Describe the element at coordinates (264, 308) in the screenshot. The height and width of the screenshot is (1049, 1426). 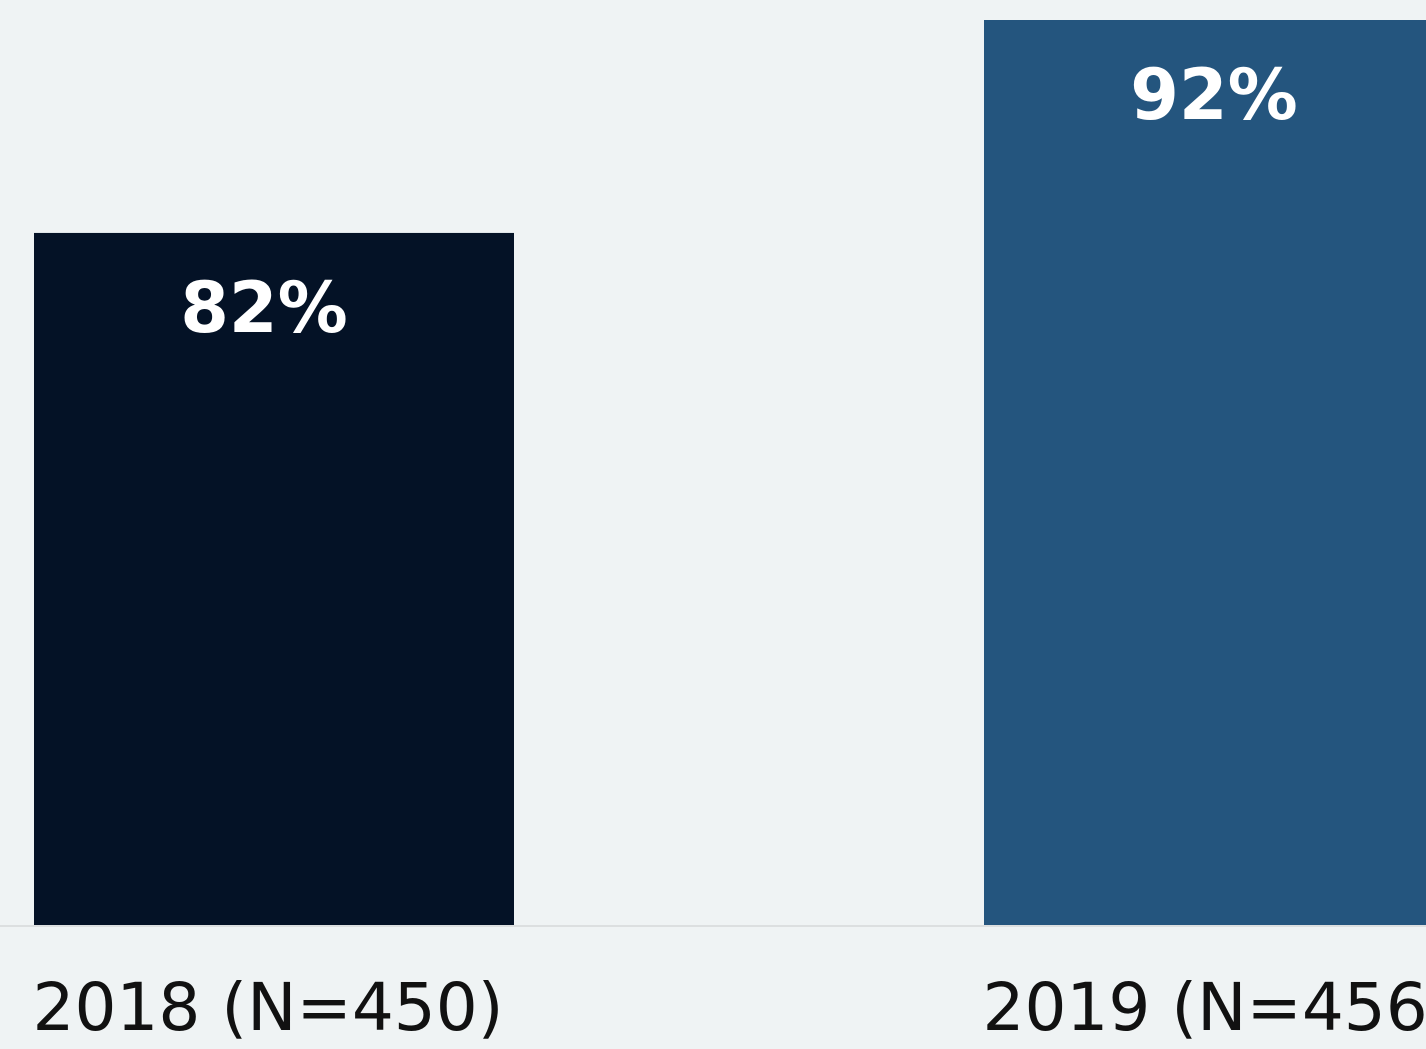
I see `value-label: 82%` at that location.